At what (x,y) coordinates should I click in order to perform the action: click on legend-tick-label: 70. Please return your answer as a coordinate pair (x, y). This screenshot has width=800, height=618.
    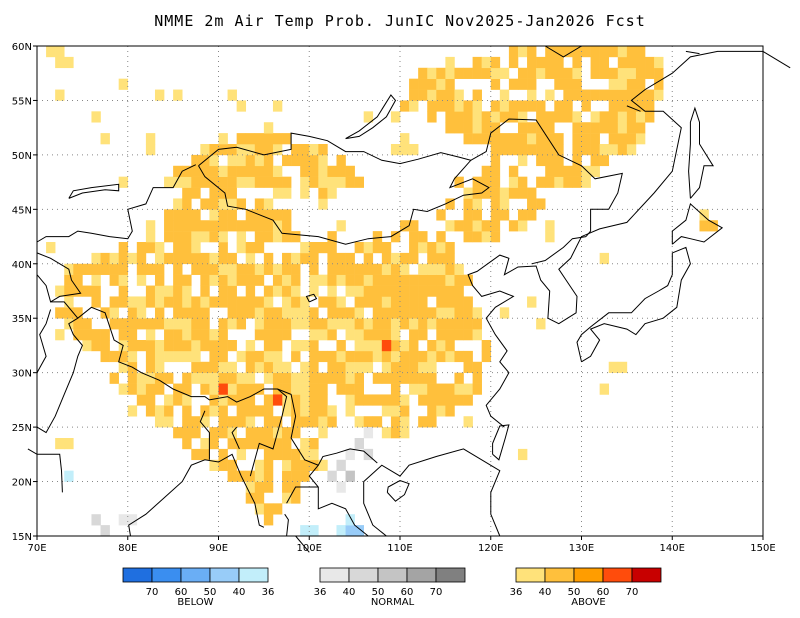
    Looking at the image, I should click on (152, 592).